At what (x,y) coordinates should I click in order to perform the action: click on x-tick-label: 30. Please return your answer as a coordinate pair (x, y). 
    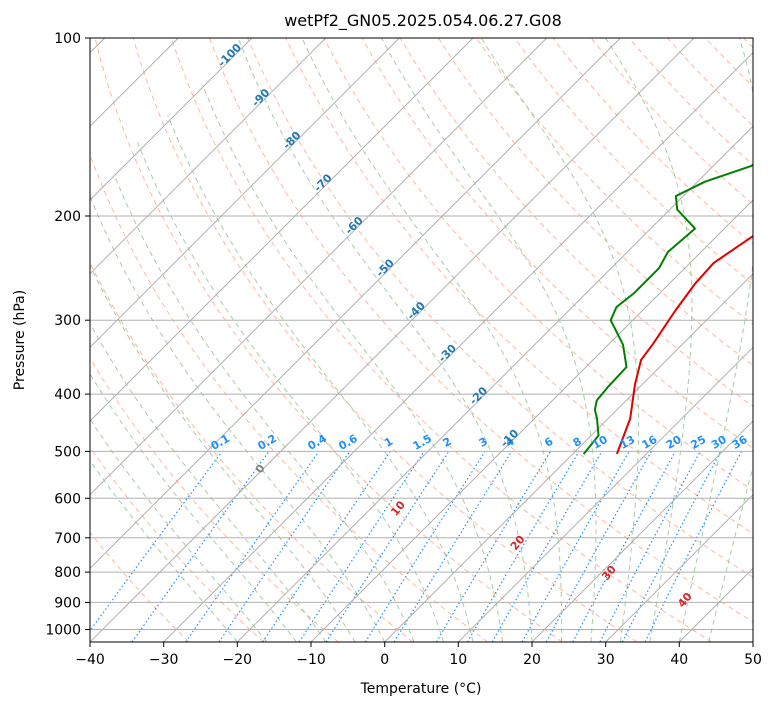
    Looking at the image, I should click on (606, 660).